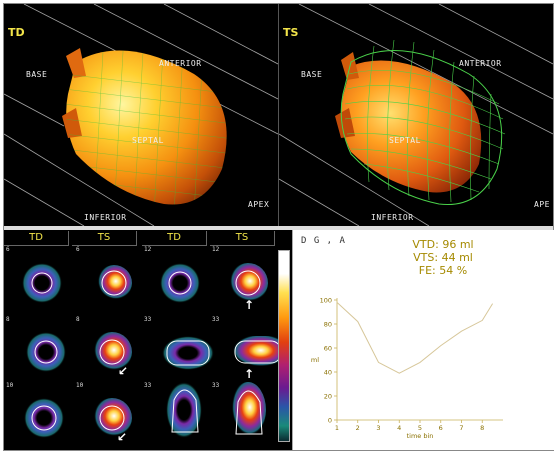 This screenshot has width=556, height=453. I want to click on ts-panel-label: TS, so click(291, 32).